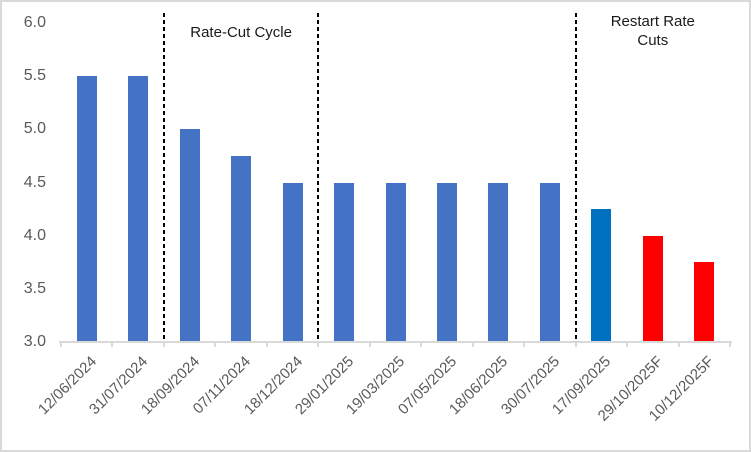  I want to click on bar-29/01/2025, so click(344, 262).